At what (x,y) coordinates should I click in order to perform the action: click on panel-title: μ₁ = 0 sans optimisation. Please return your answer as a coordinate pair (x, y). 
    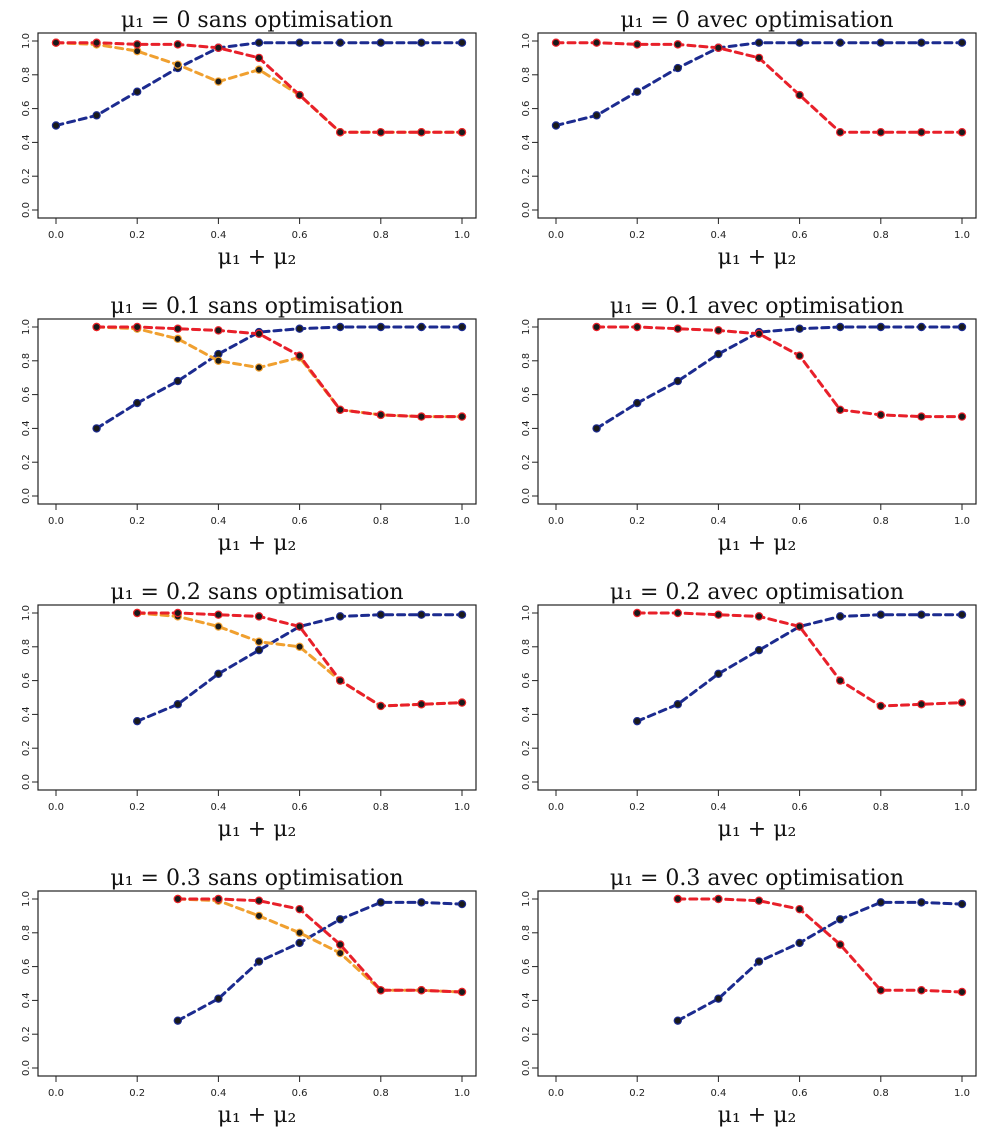
    Looking at the image, I should click on (257, 20).